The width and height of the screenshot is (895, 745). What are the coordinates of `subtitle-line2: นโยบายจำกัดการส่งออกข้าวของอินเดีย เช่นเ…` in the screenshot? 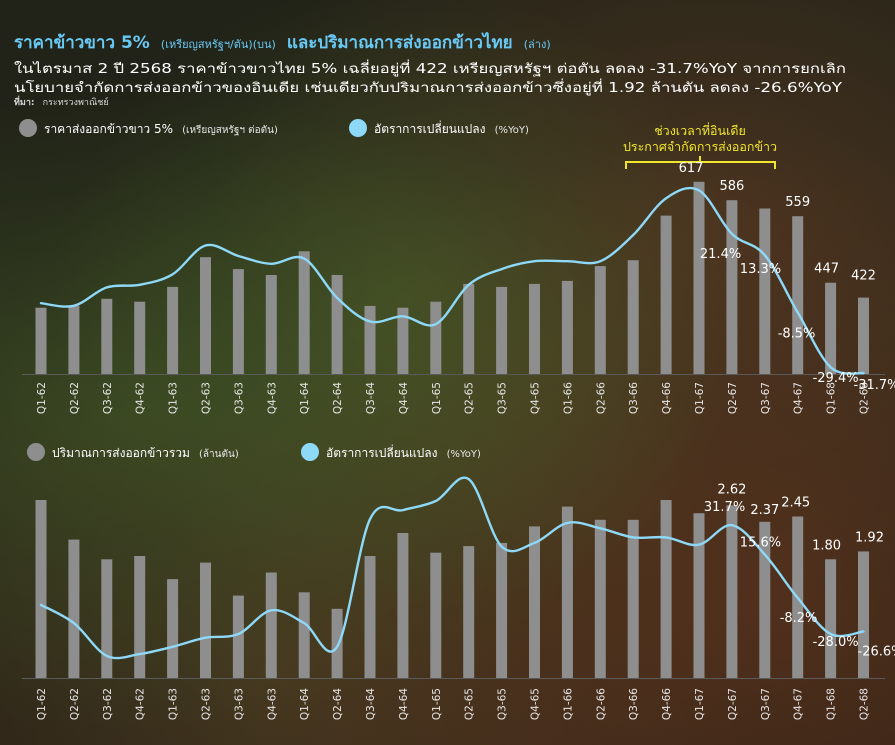 It's located at (428, 87).